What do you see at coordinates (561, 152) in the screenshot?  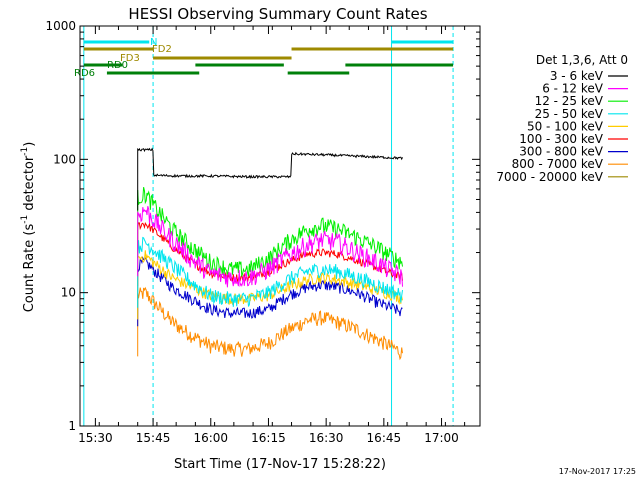 I see `legend-label: 300 - 800 keV` at bounding box center [561, 152].